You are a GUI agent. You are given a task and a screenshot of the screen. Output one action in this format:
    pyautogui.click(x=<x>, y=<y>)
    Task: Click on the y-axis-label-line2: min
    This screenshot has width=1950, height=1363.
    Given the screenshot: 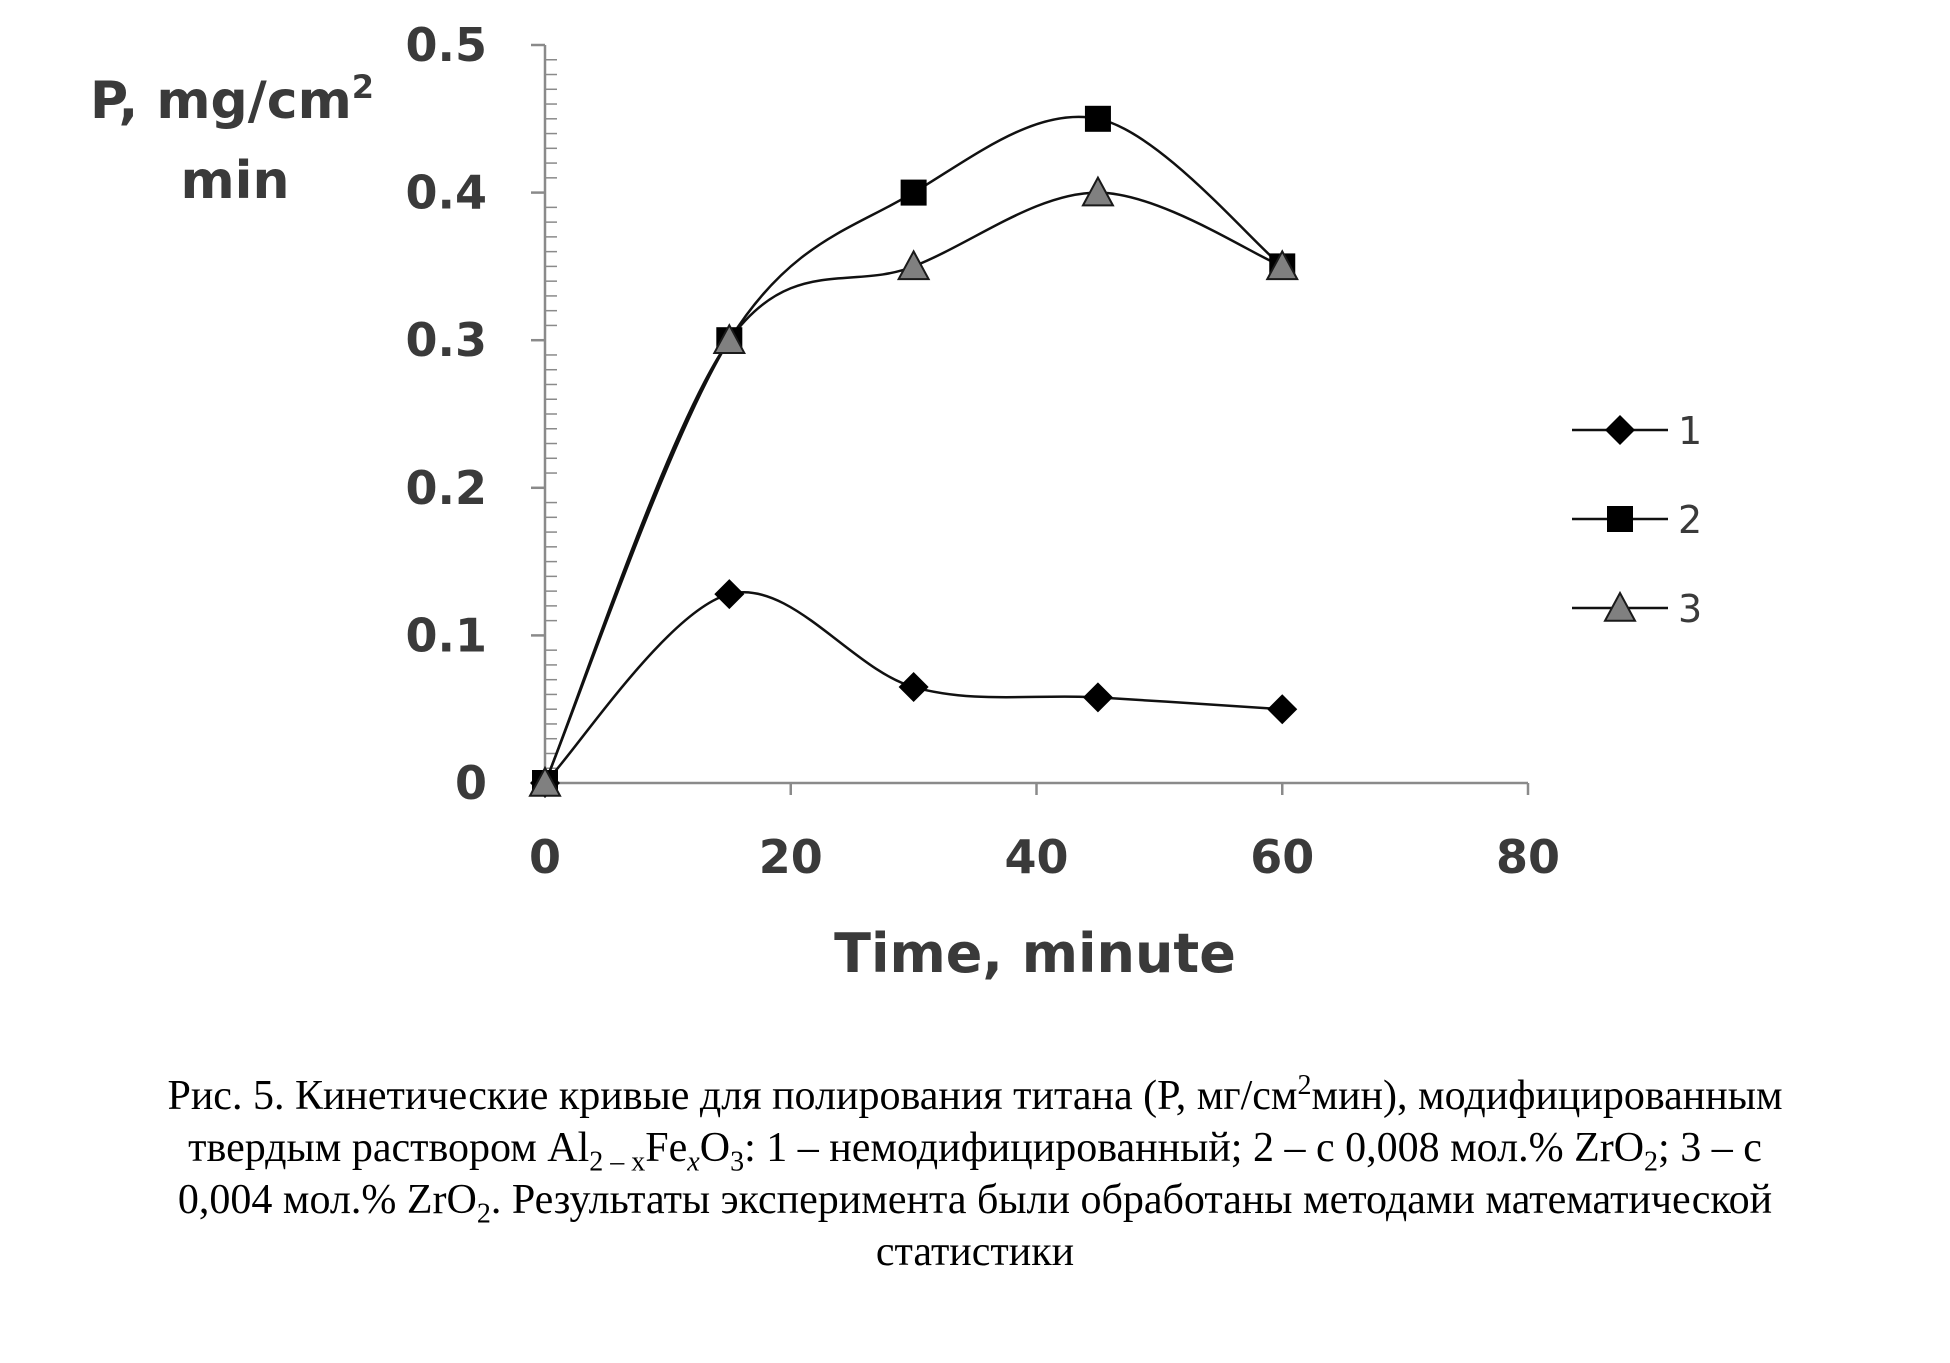 What is the action you would take?
    pyautogui.click(x=234, y=181)
    